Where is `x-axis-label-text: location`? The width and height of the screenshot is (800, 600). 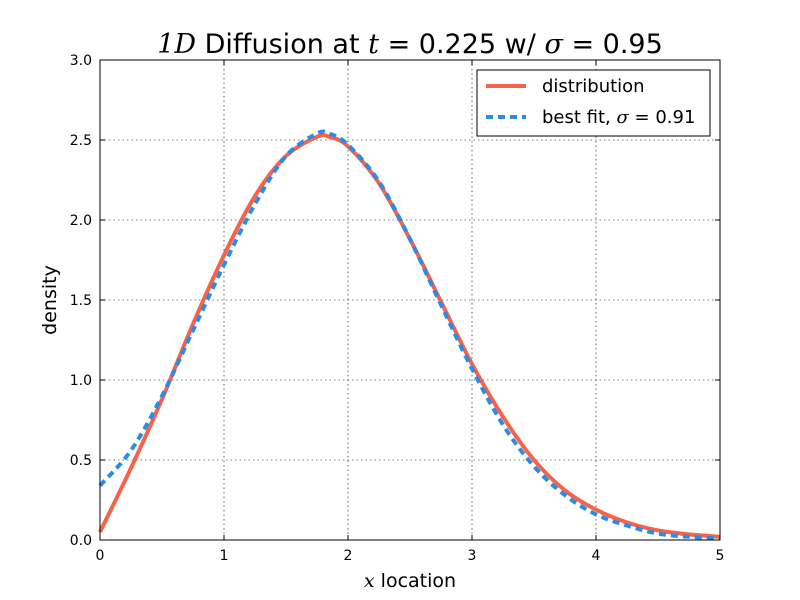 x-axis-label-text: location is located at coordinates (415, 581).